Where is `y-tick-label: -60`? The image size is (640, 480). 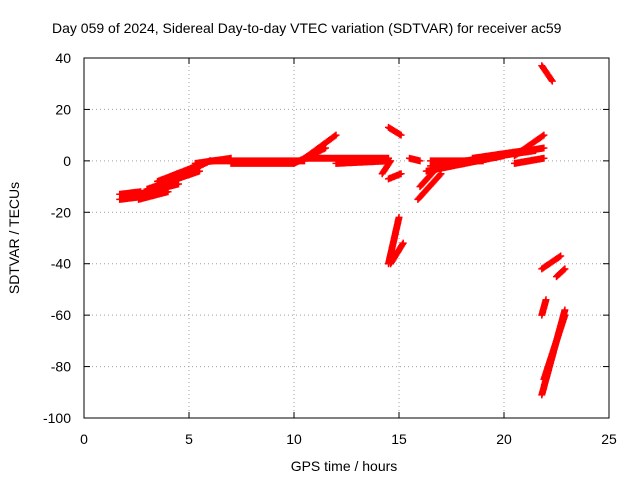 y-tick-label: -60 is located at coordinates (61, 315).